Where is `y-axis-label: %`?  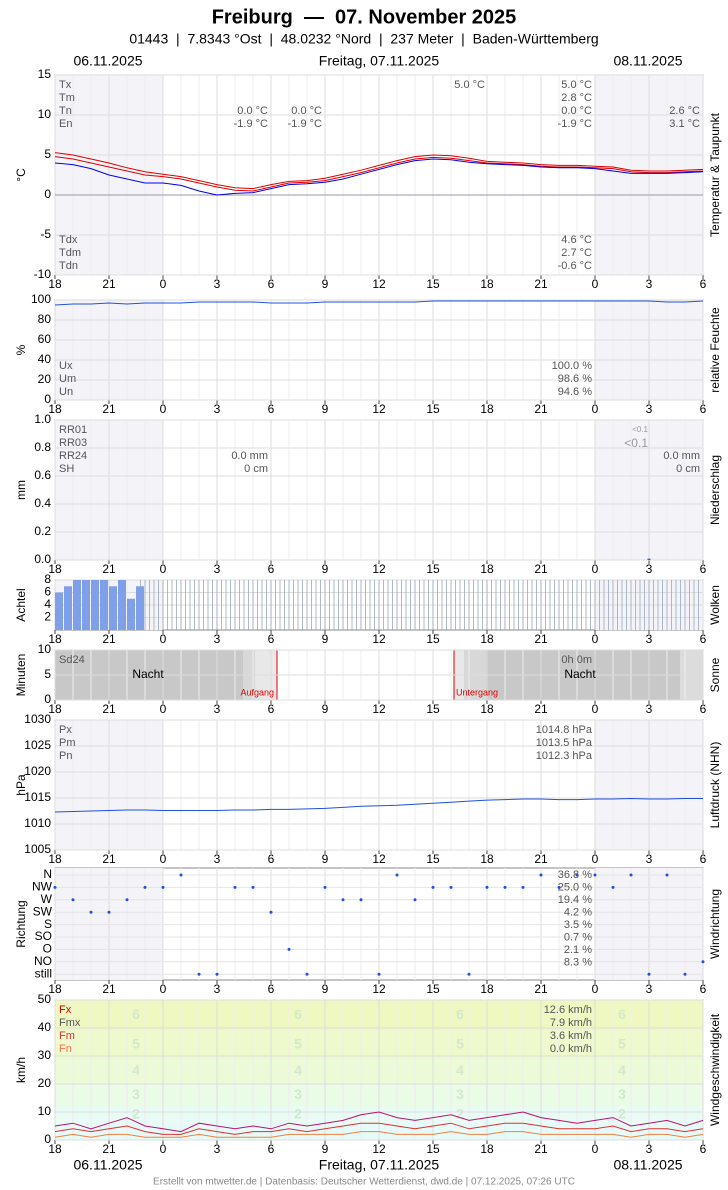
y-axis-label: % is located at coordinates (21, 349).